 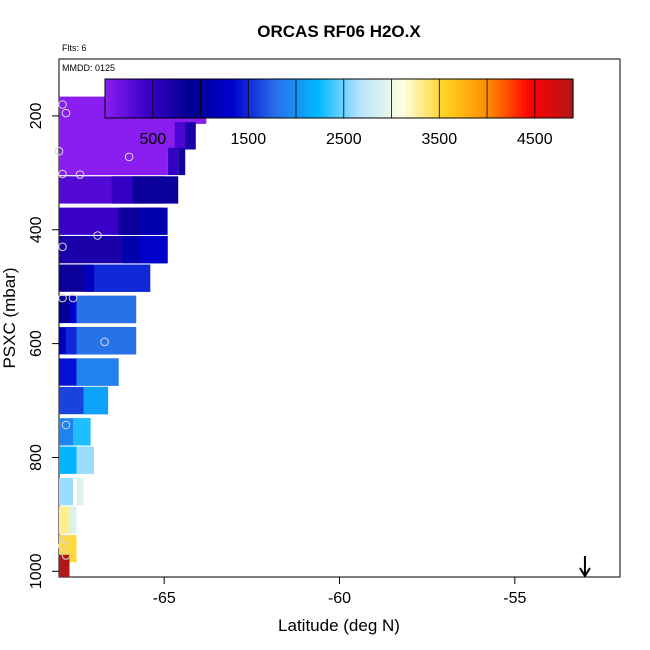 I want to click on down-arrow-icon, so click(x=585, y=567).